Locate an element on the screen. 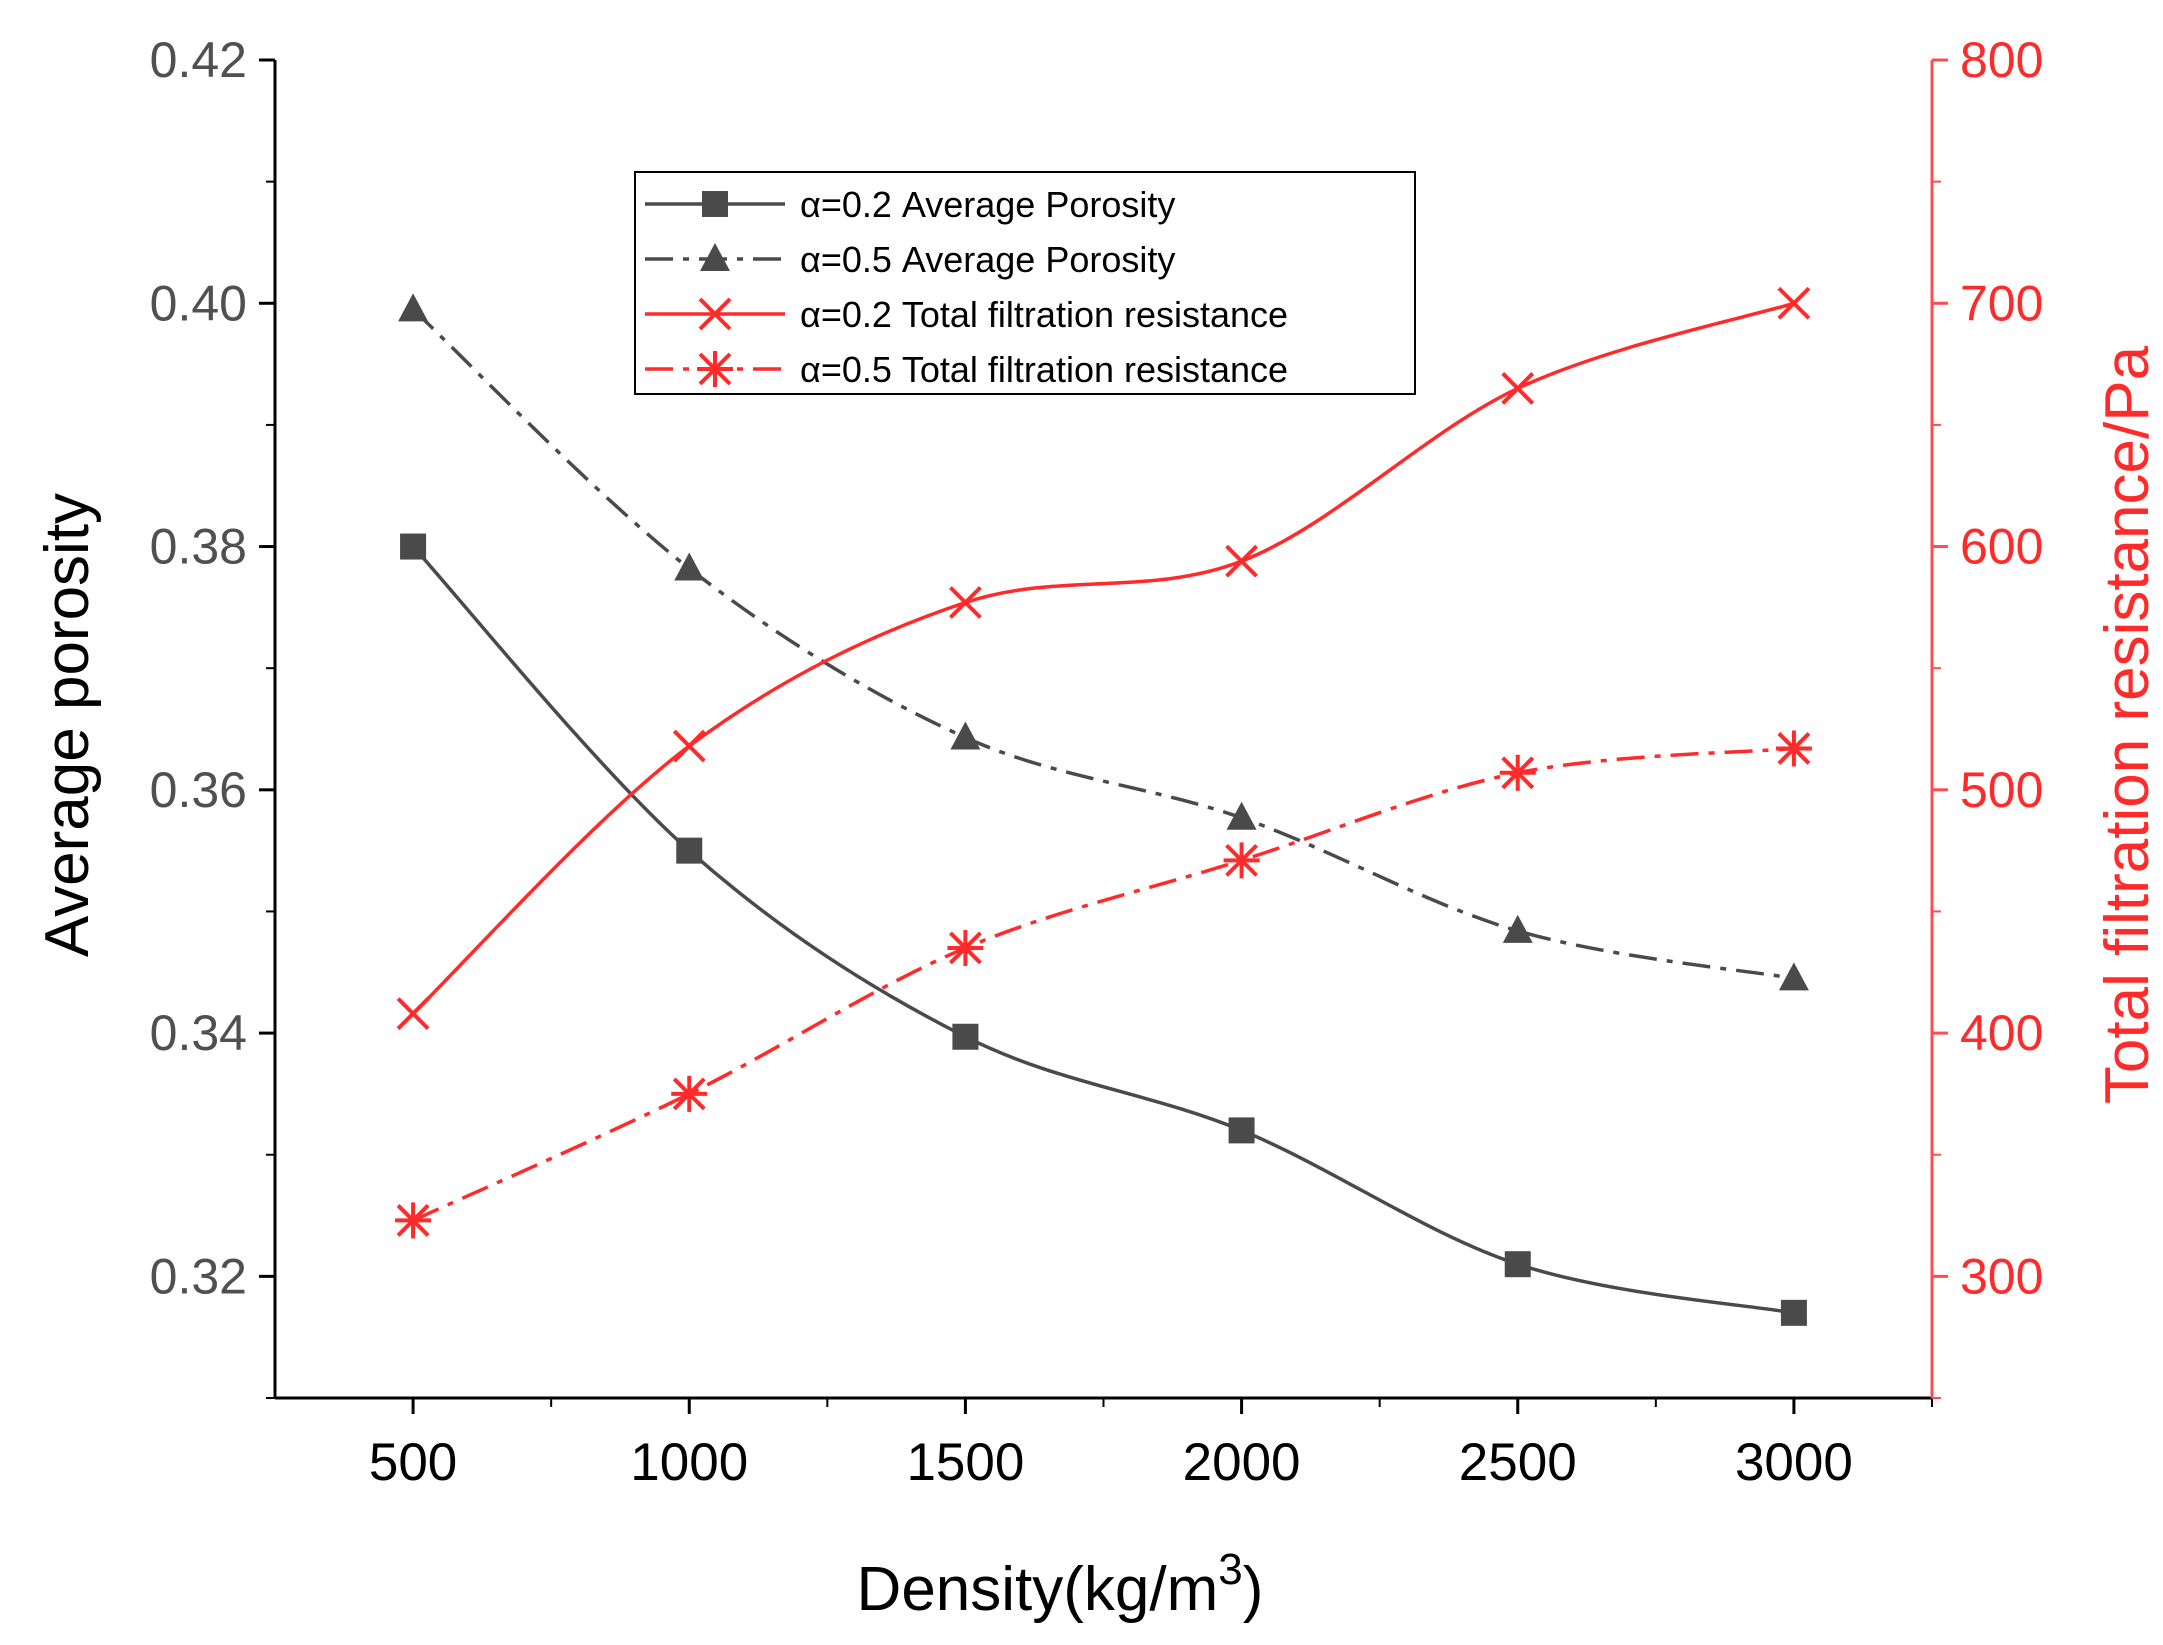  x-tick-label: 1000 is located at coordinates (689, 1462).